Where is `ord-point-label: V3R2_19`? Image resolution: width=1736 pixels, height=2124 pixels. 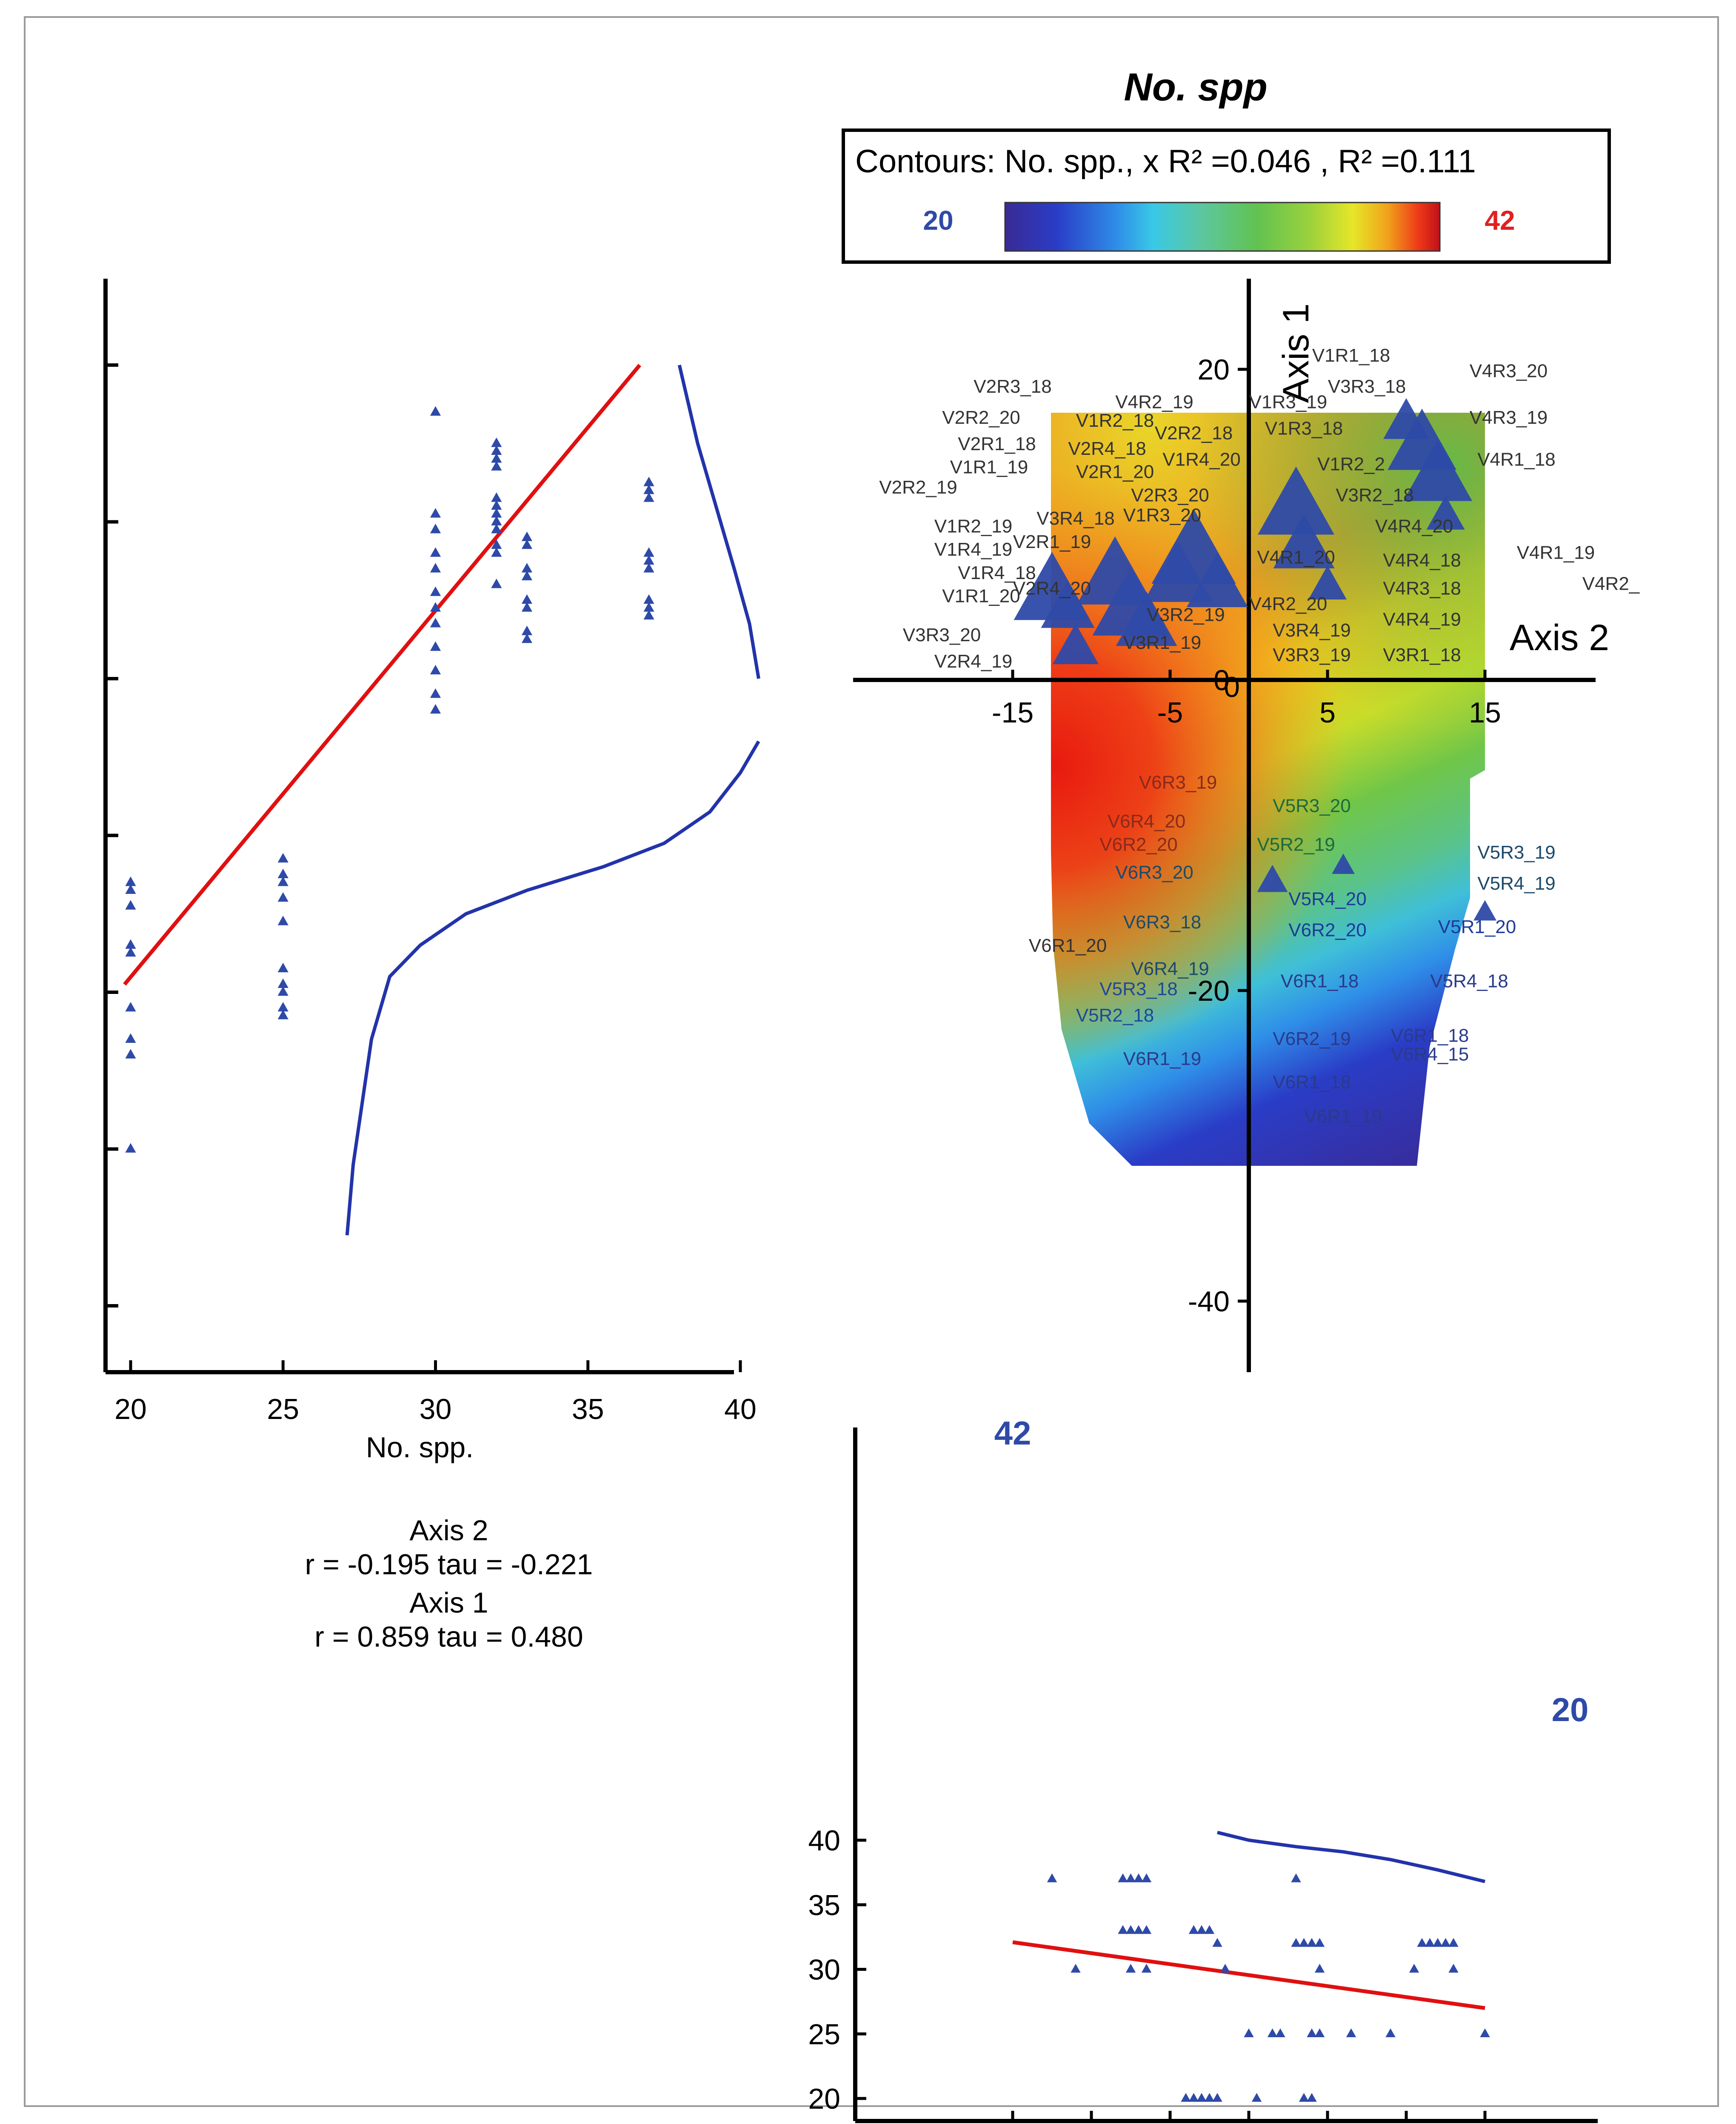 ord-point-label: V3R2_19 is located at coordinates (1186, 614).